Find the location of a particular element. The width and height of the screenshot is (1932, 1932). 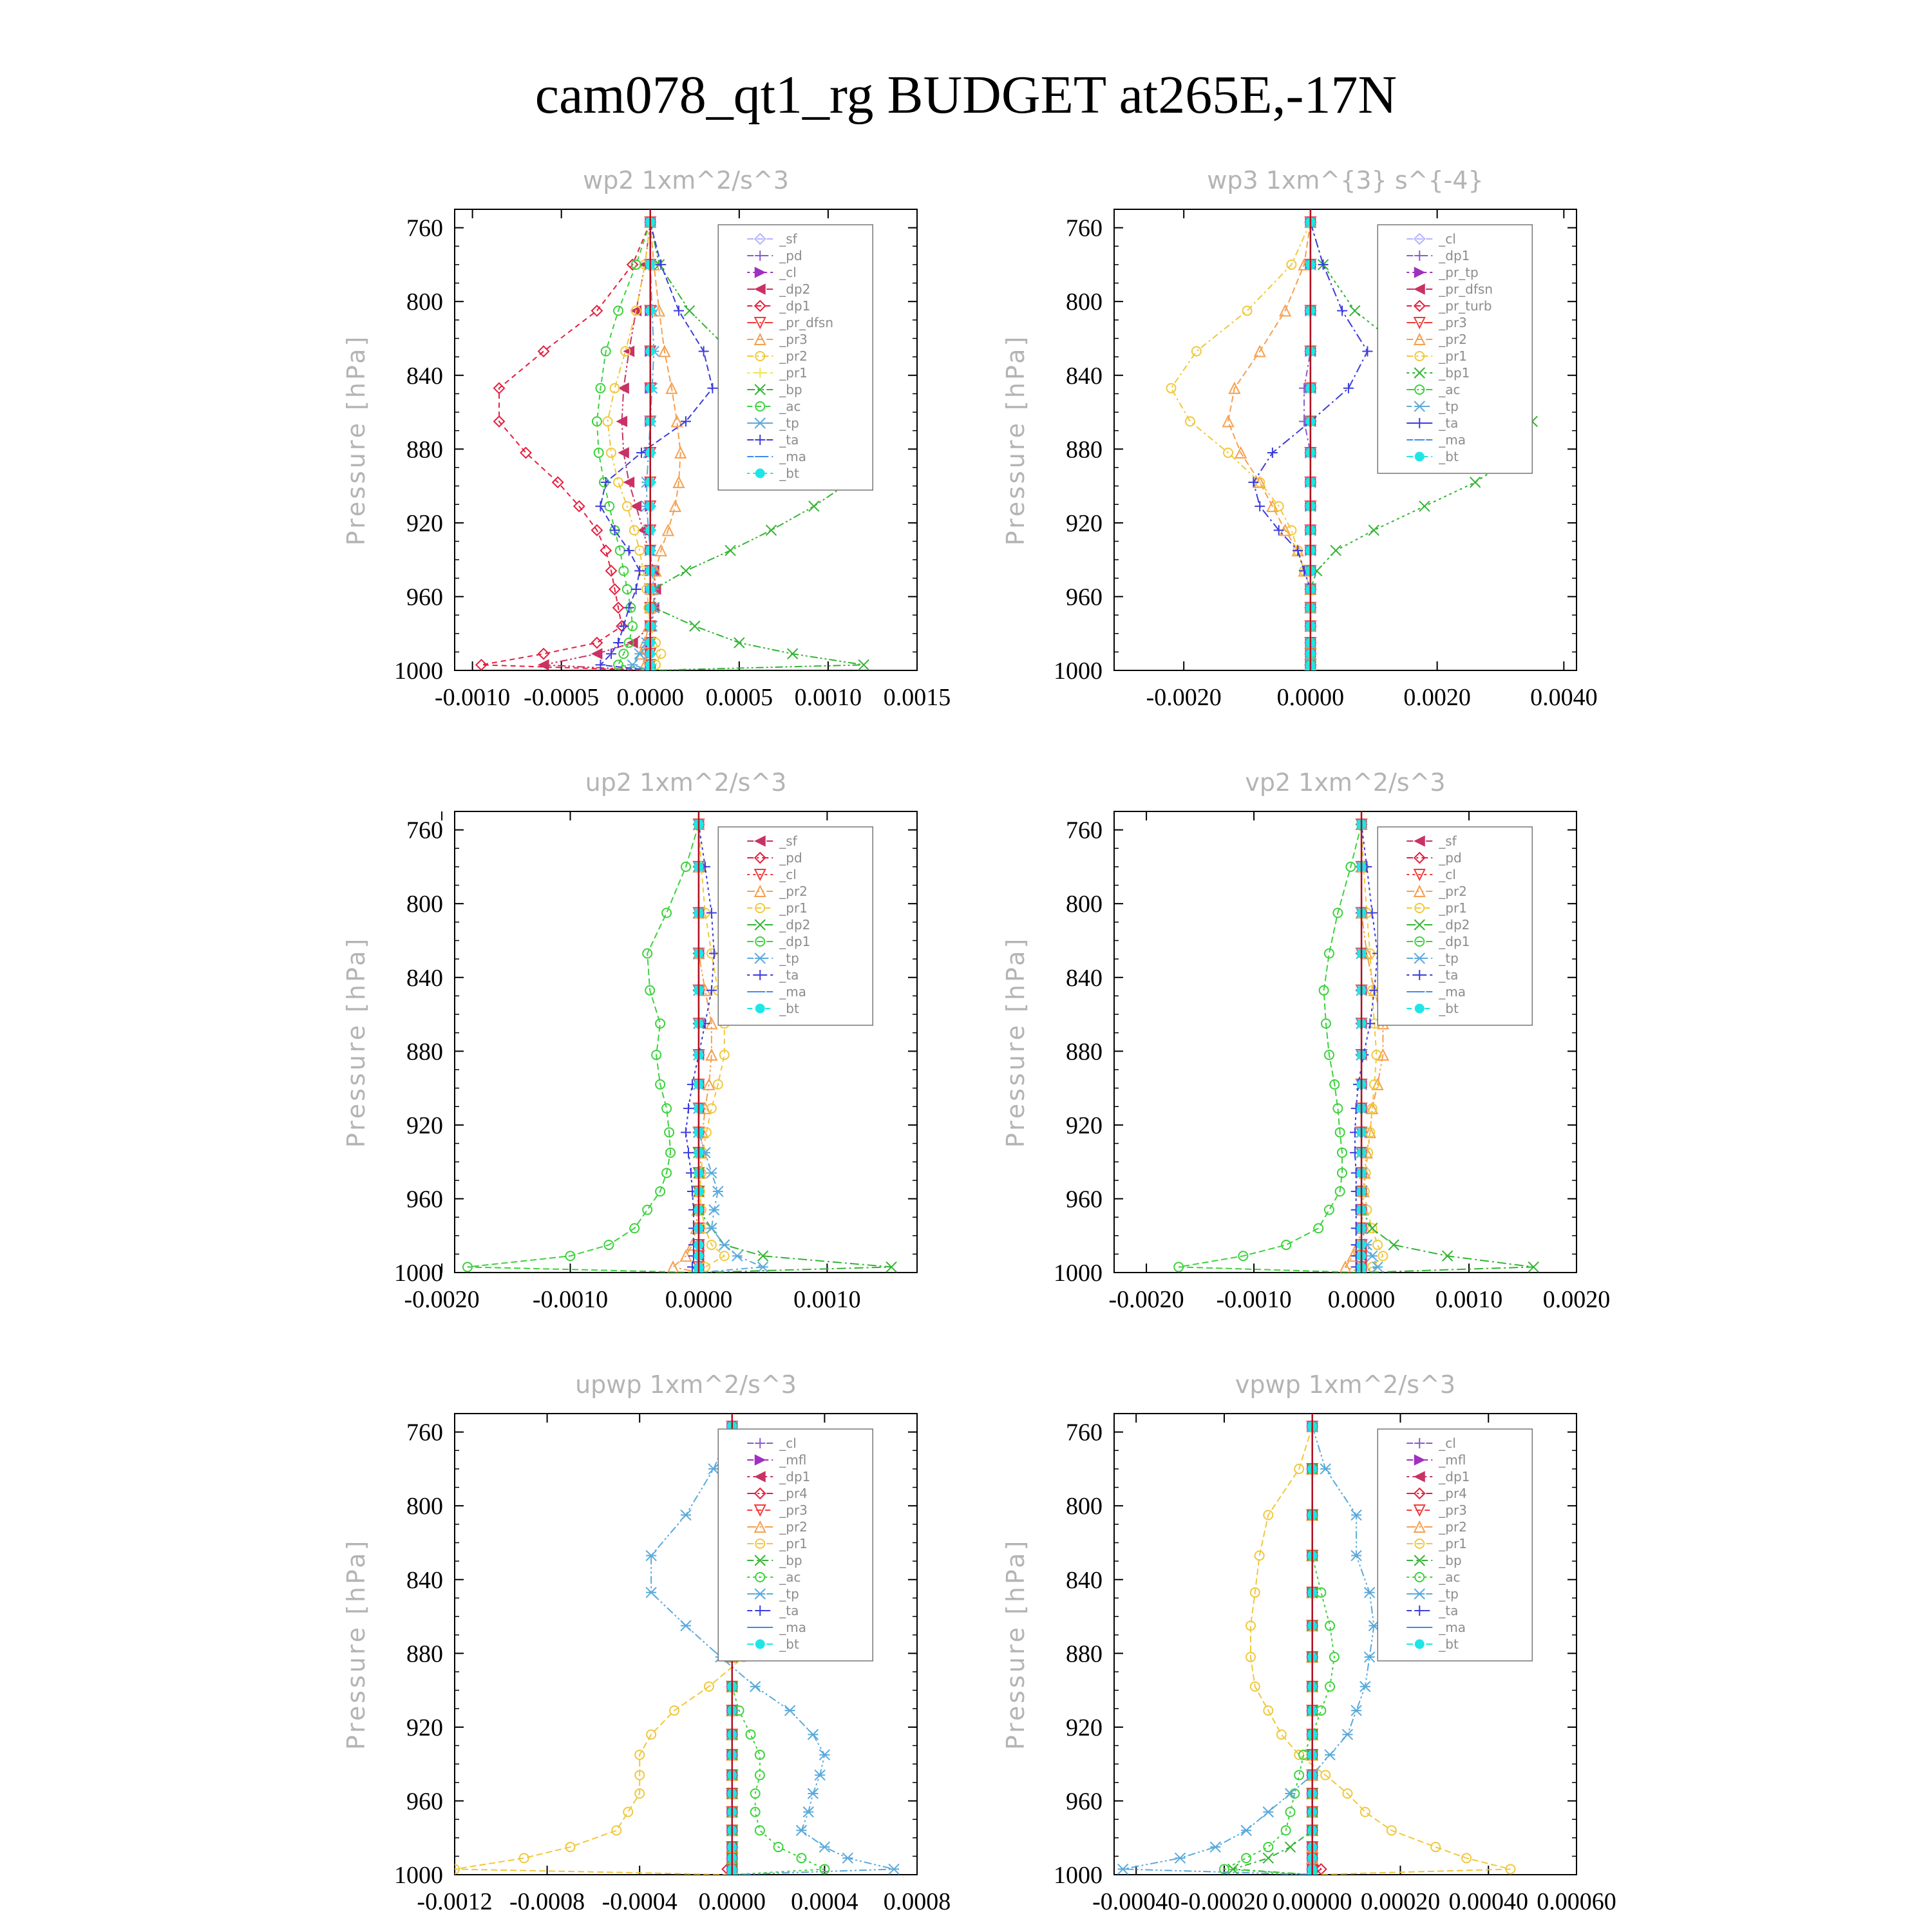

legend-box is located at coordinates (795, 926).